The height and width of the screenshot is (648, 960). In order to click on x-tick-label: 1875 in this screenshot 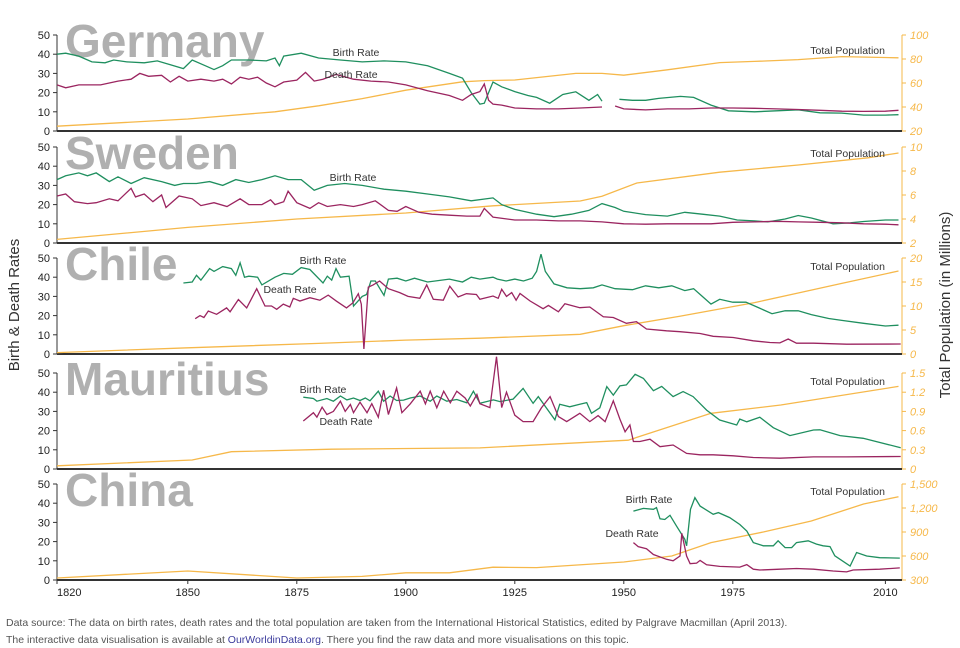, I will do `click(297, 593)`.